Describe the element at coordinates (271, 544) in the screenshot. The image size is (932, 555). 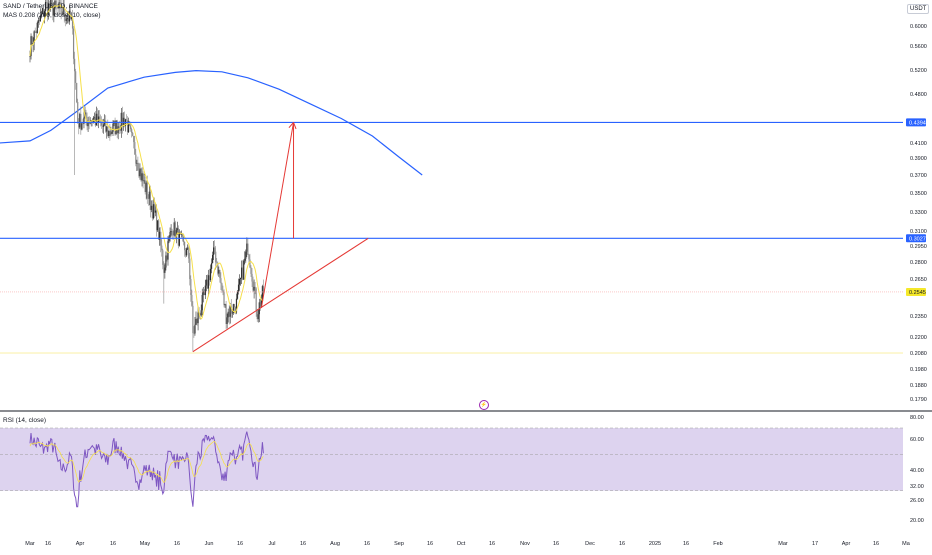
I see `time-tick-label: Jul` at that location.